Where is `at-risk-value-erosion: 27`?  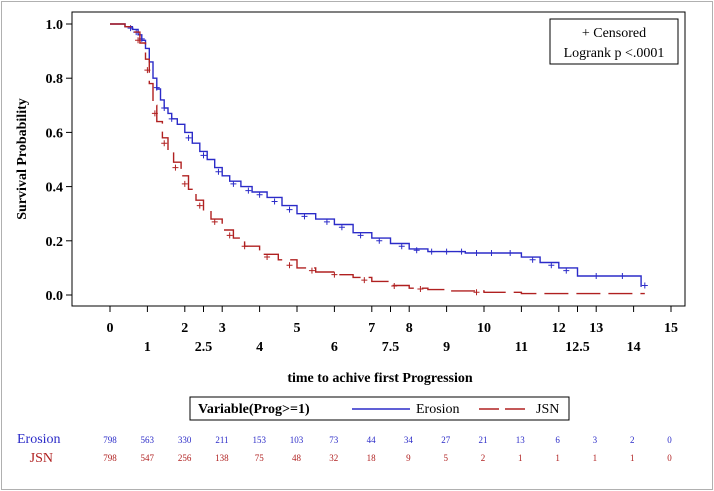
at-risk-value-erosion: 27 is located at coordinates (446, 440).